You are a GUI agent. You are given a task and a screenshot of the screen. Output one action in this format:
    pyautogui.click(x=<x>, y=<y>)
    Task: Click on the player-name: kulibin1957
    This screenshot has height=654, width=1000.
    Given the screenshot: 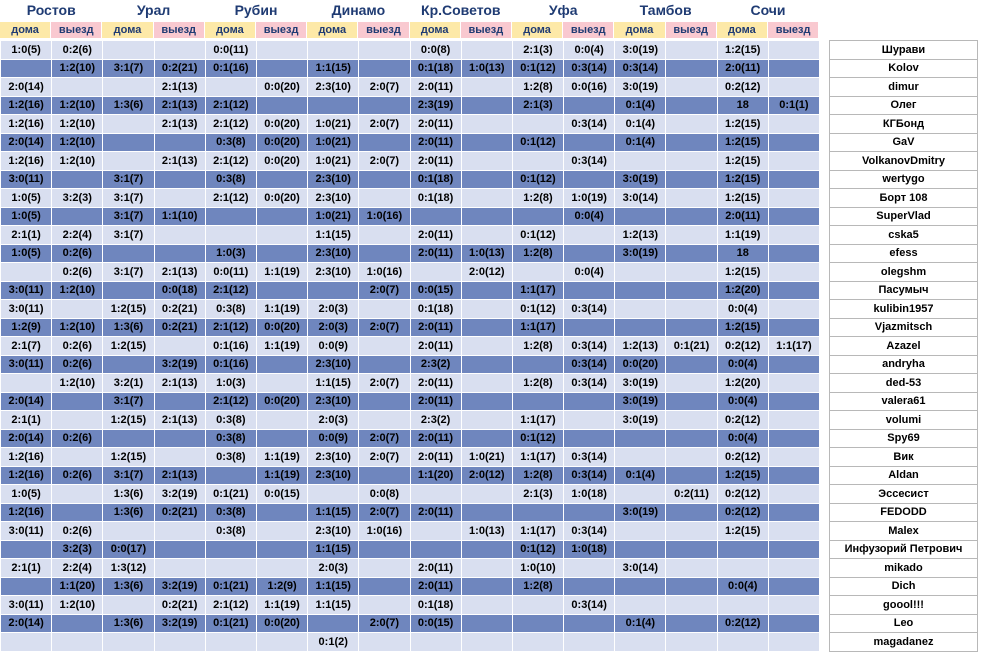 What is the action you would take?
    pyautogui.click(x=903, y=309)
    